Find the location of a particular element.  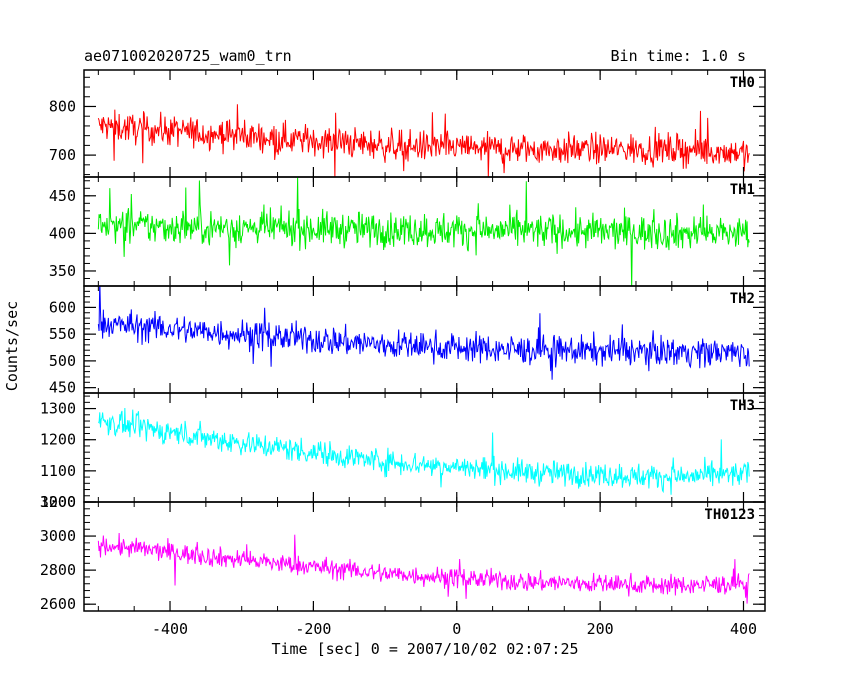

panel-label: TH3 is located at coordinates (742, 406).